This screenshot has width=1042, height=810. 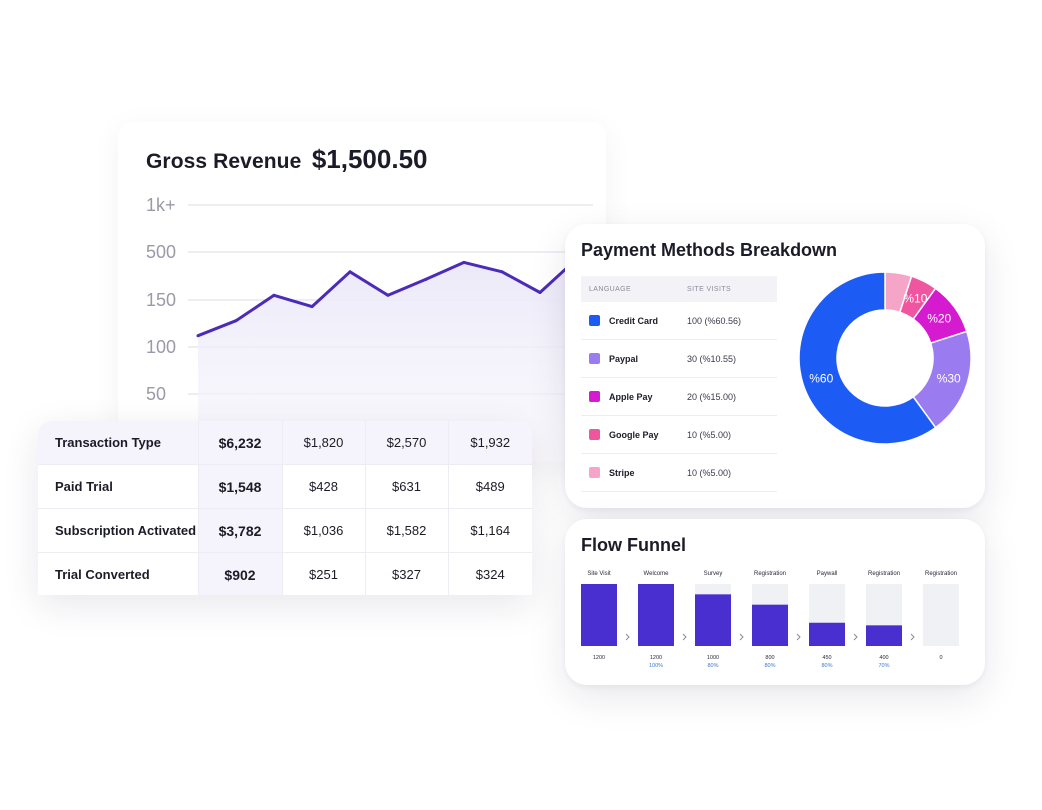 What do you see at coordinates (624, 358) in the screenshot?
I see `payment-method-name: Paypal` at bounding box center [624, 358].